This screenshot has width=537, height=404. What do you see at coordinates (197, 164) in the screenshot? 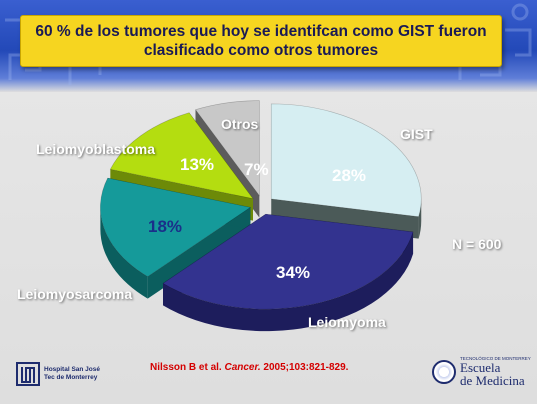
I see `pct-leiomyoblastoma: 13%` at bounding box center [197, 164].